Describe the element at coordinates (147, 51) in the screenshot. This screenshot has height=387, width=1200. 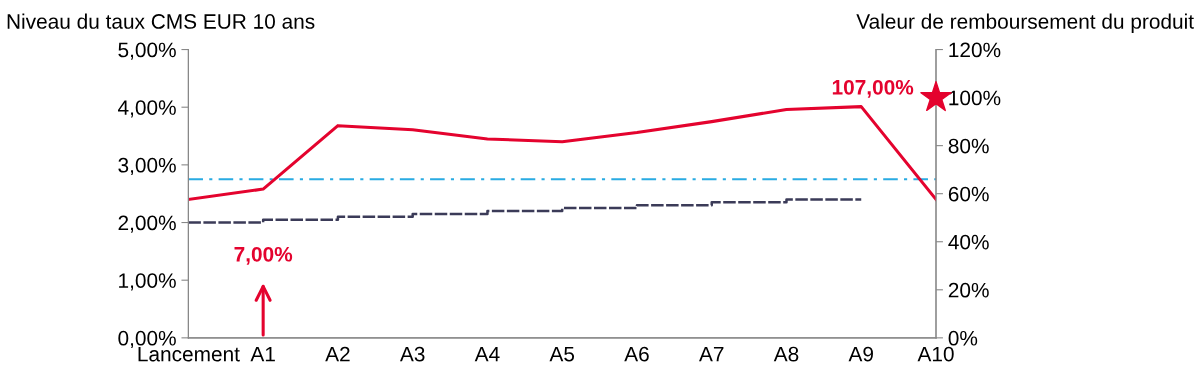
I see `y-tick-label: 5,00%` at that location.